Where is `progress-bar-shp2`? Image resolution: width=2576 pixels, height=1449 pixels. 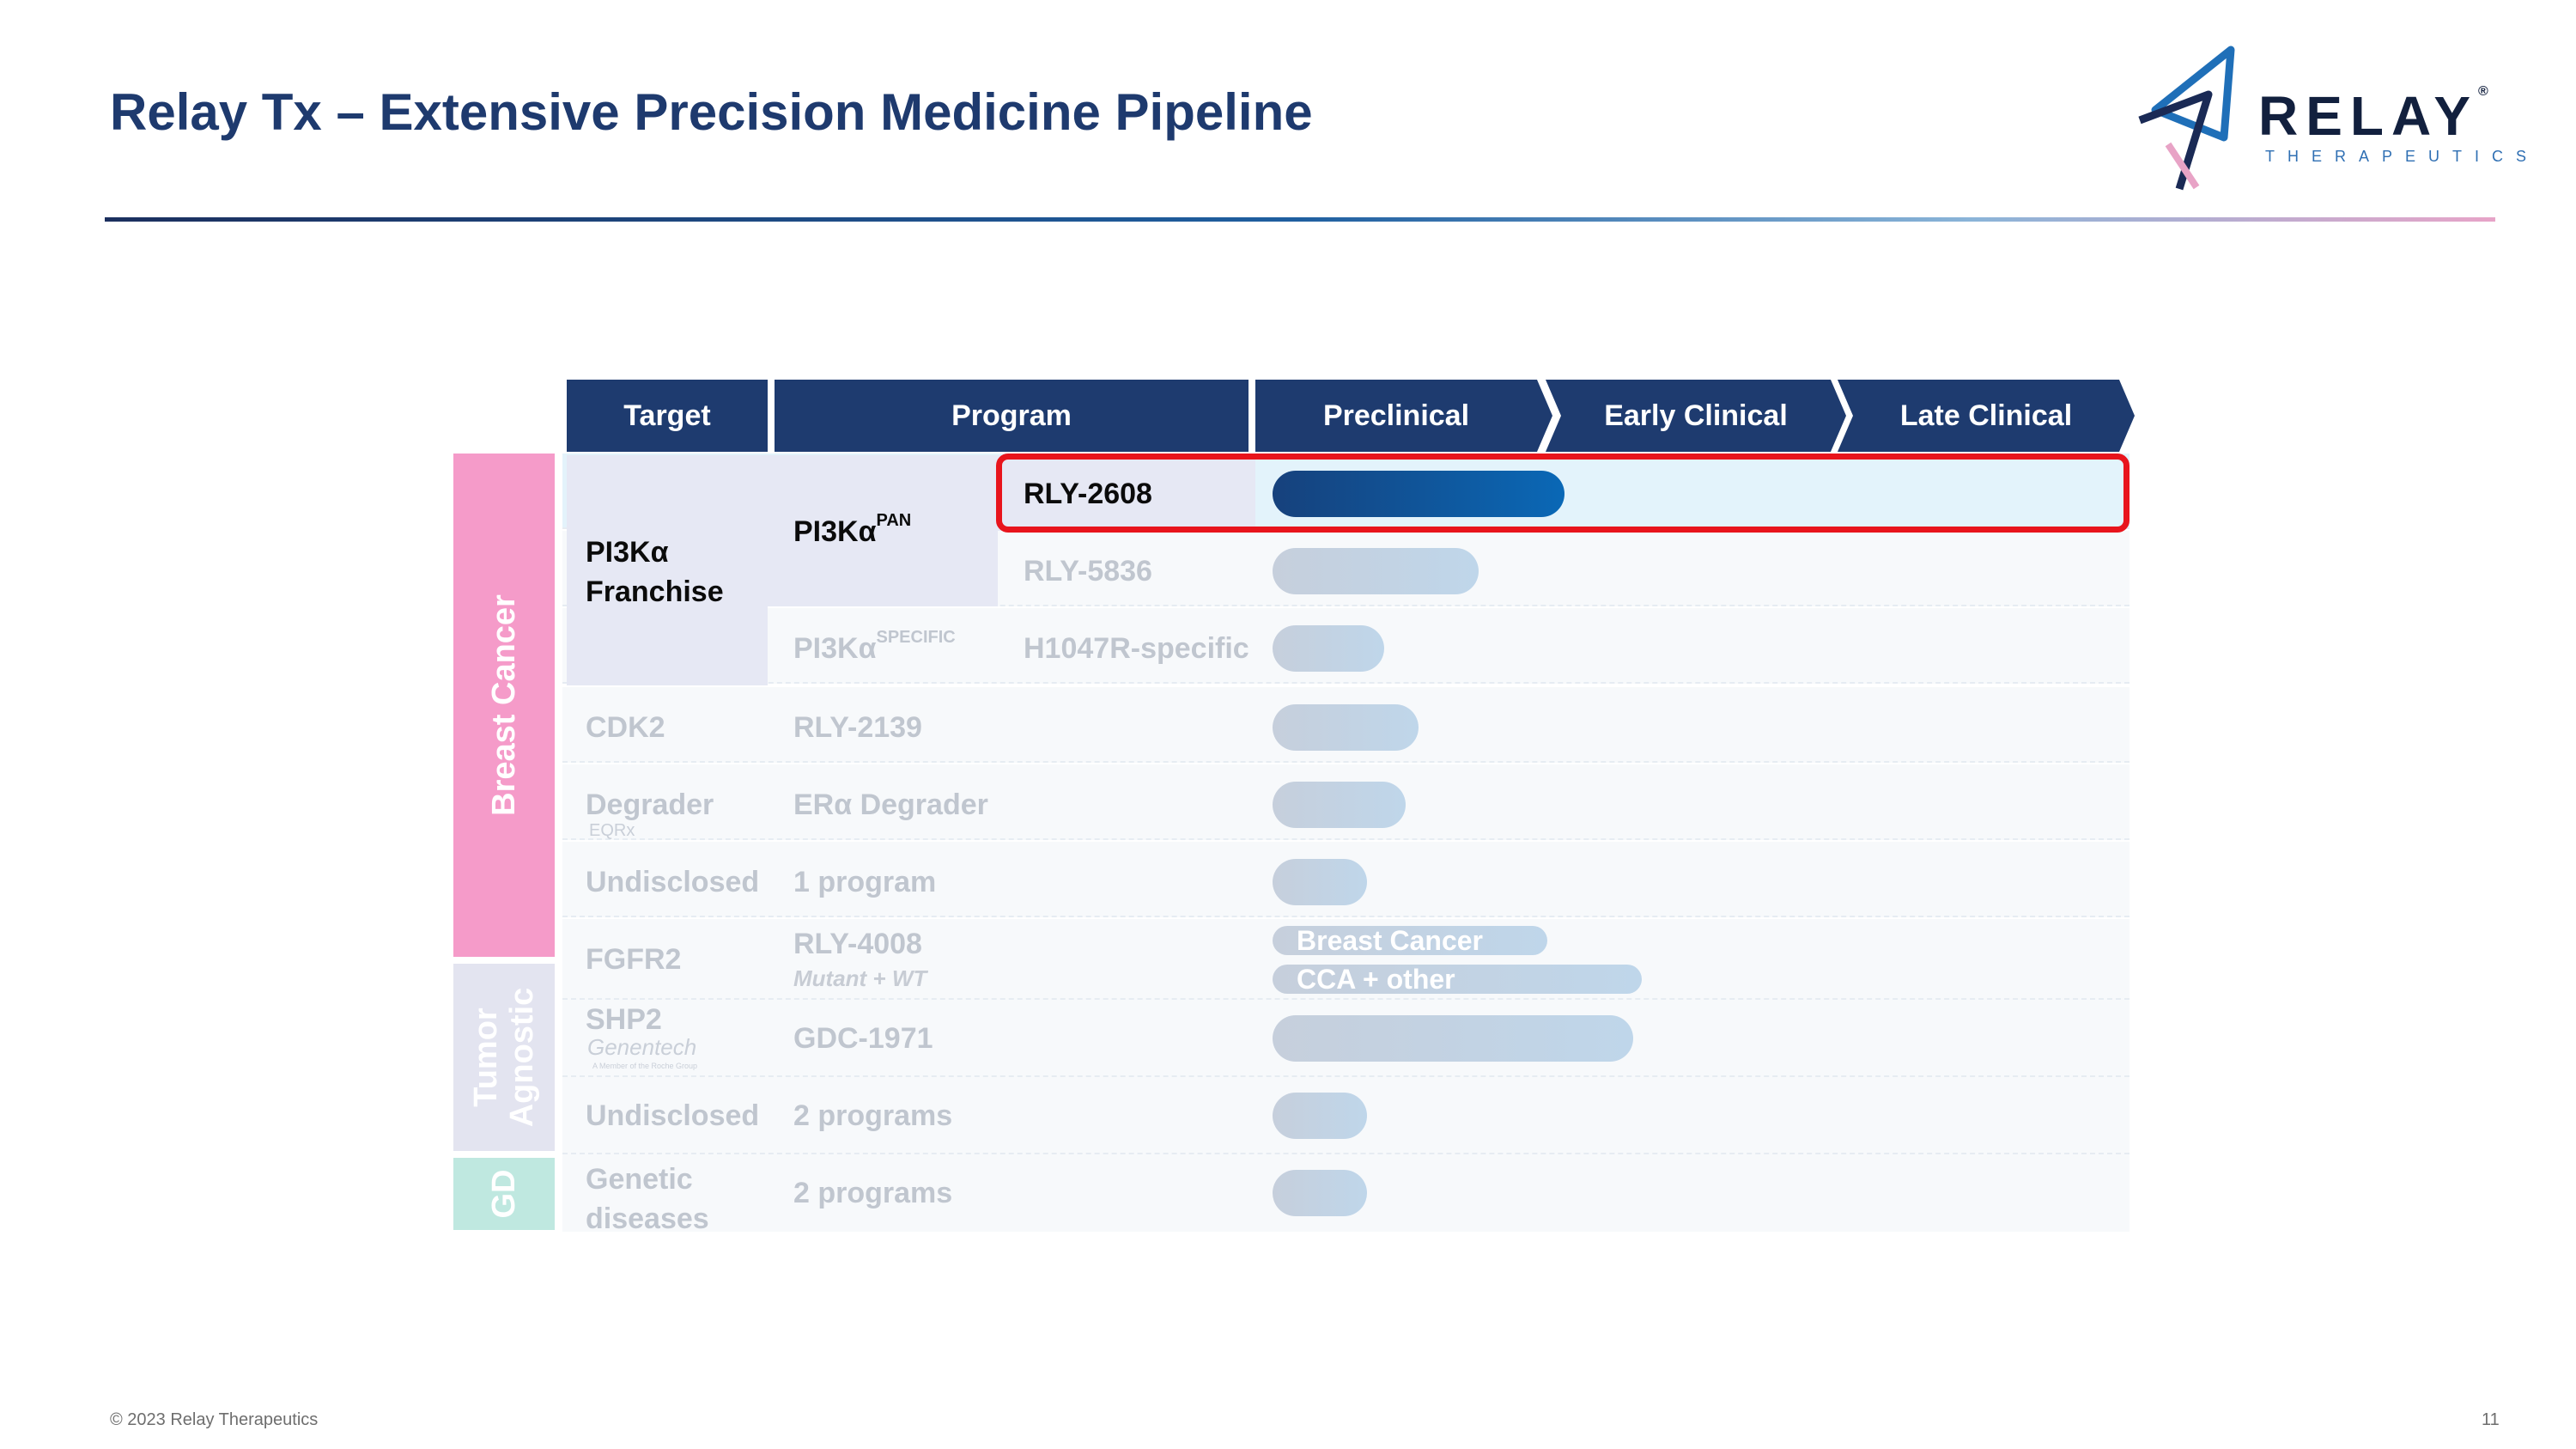
progress-bar-shp2 is located at coordinates (1453, 1038).